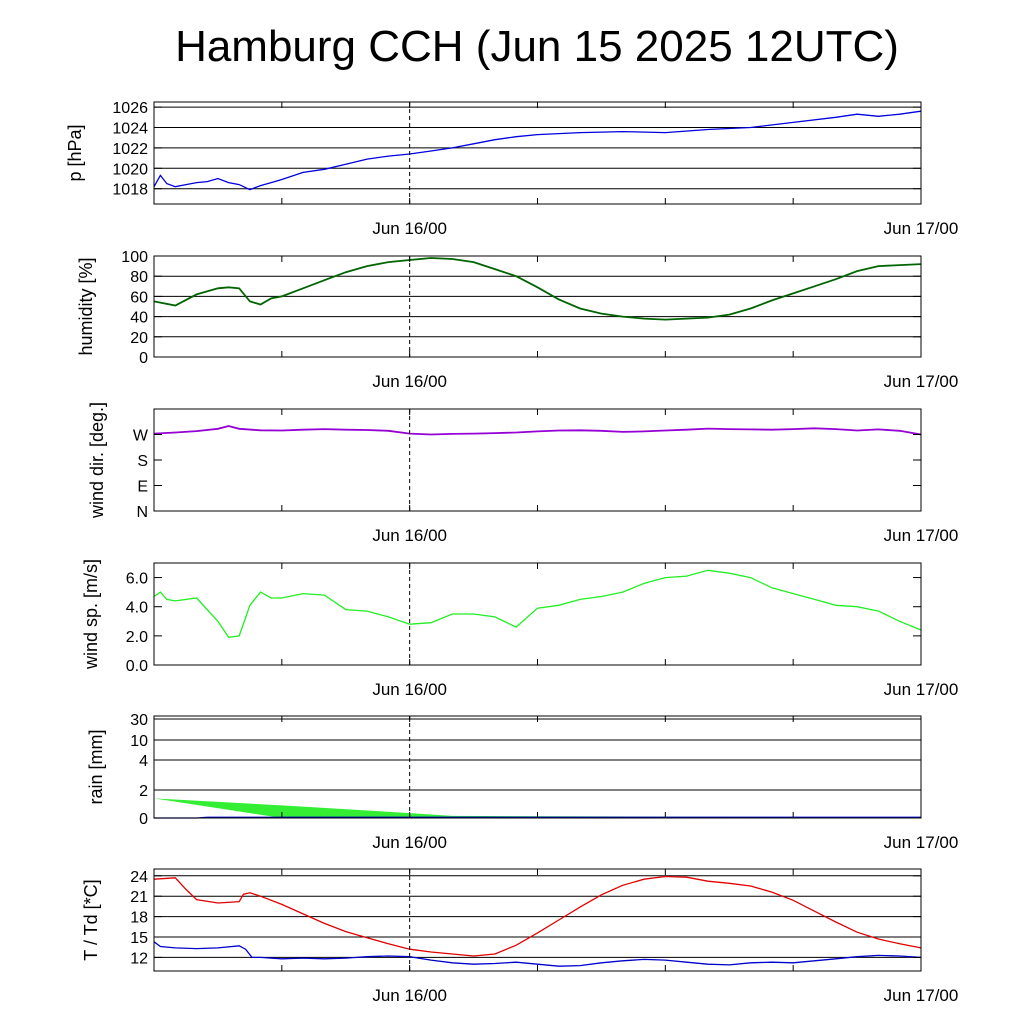  Describe the element at coordinates (137, 666) in the screenshot. I see `wind_speed-ytick-label: 0.0` at that location.